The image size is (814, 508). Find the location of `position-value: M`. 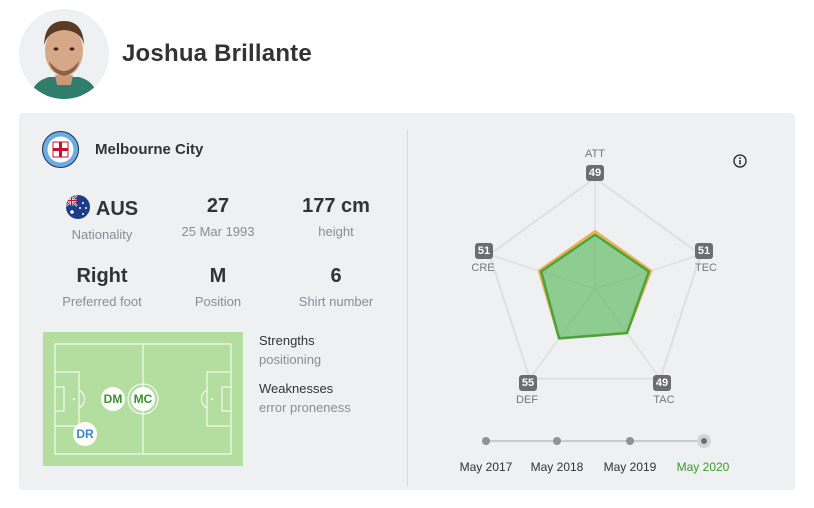

position-value: M is located at coordinates (218, 276).